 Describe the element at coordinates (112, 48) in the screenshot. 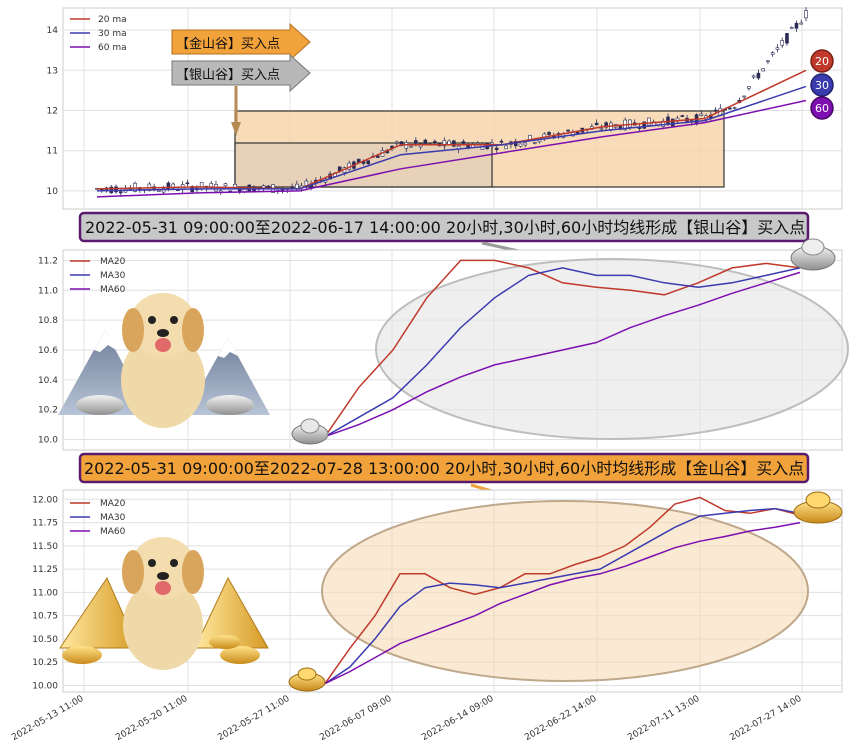

I see `top-legend-ma60: 60 ma` at that location.